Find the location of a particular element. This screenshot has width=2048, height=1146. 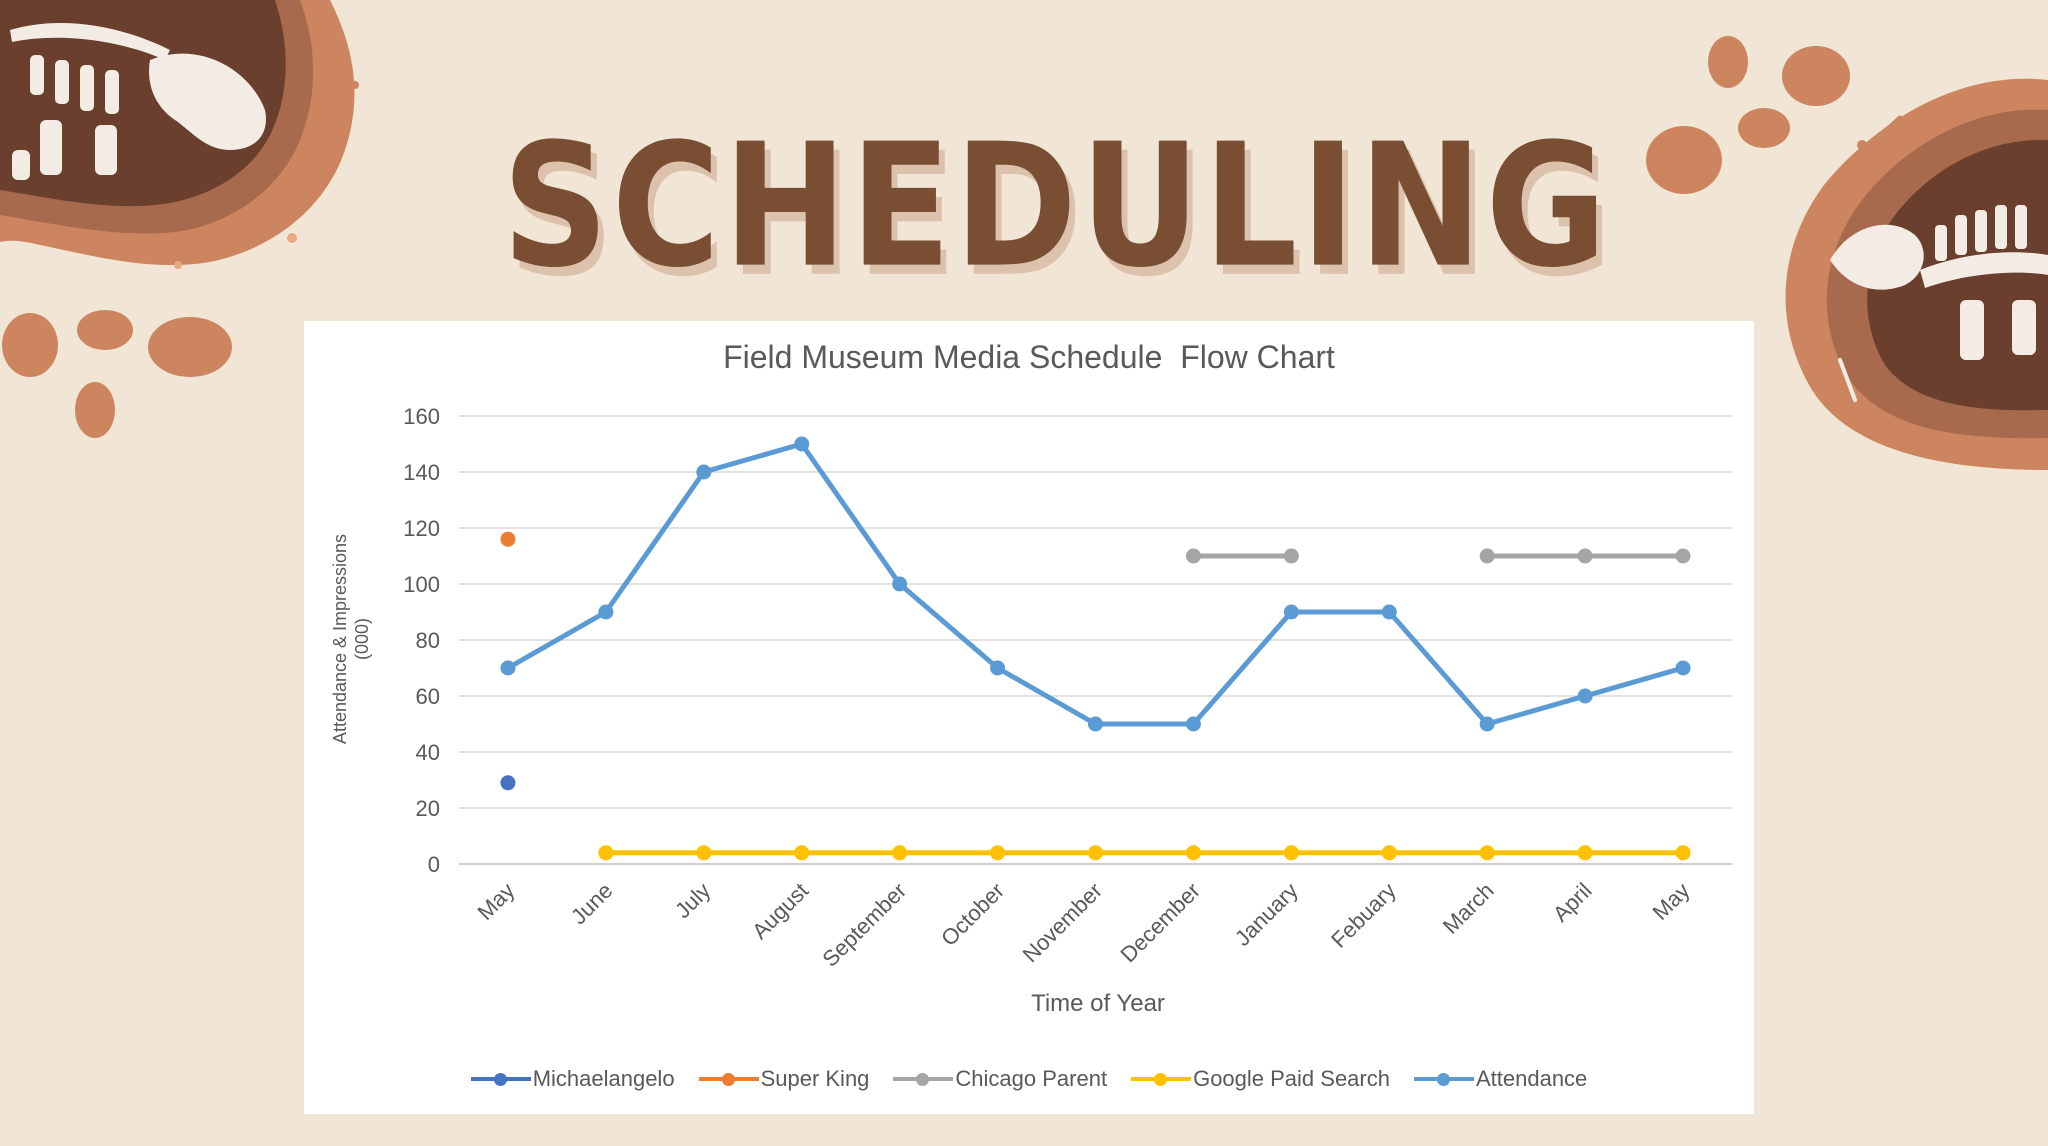

data-point-michaelangelo is located at coordinates (508, 783).